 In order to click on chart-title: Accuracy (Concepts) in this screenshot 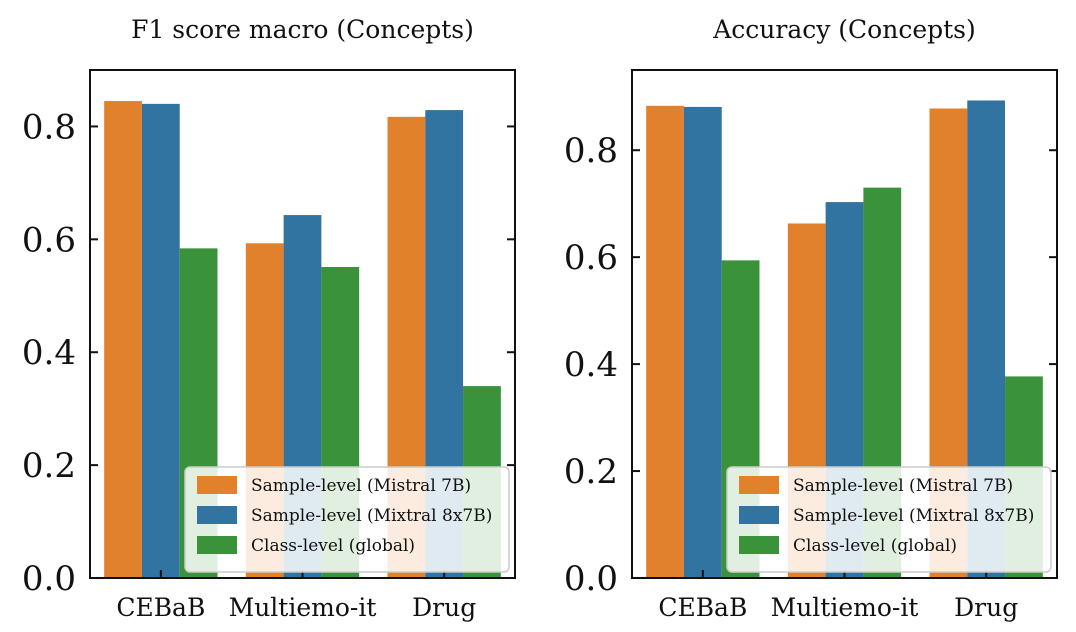, I will do `click(844, 29)`.